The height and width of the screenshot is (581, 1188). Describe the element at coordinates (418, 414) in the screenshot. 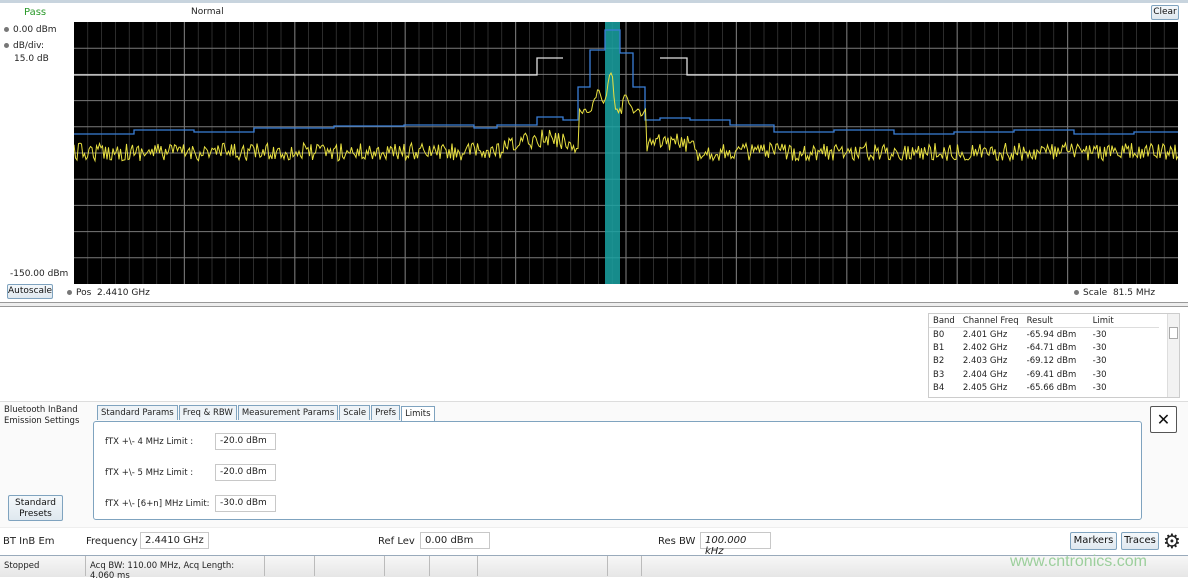

I see `tab-limits: Limits` at that location.